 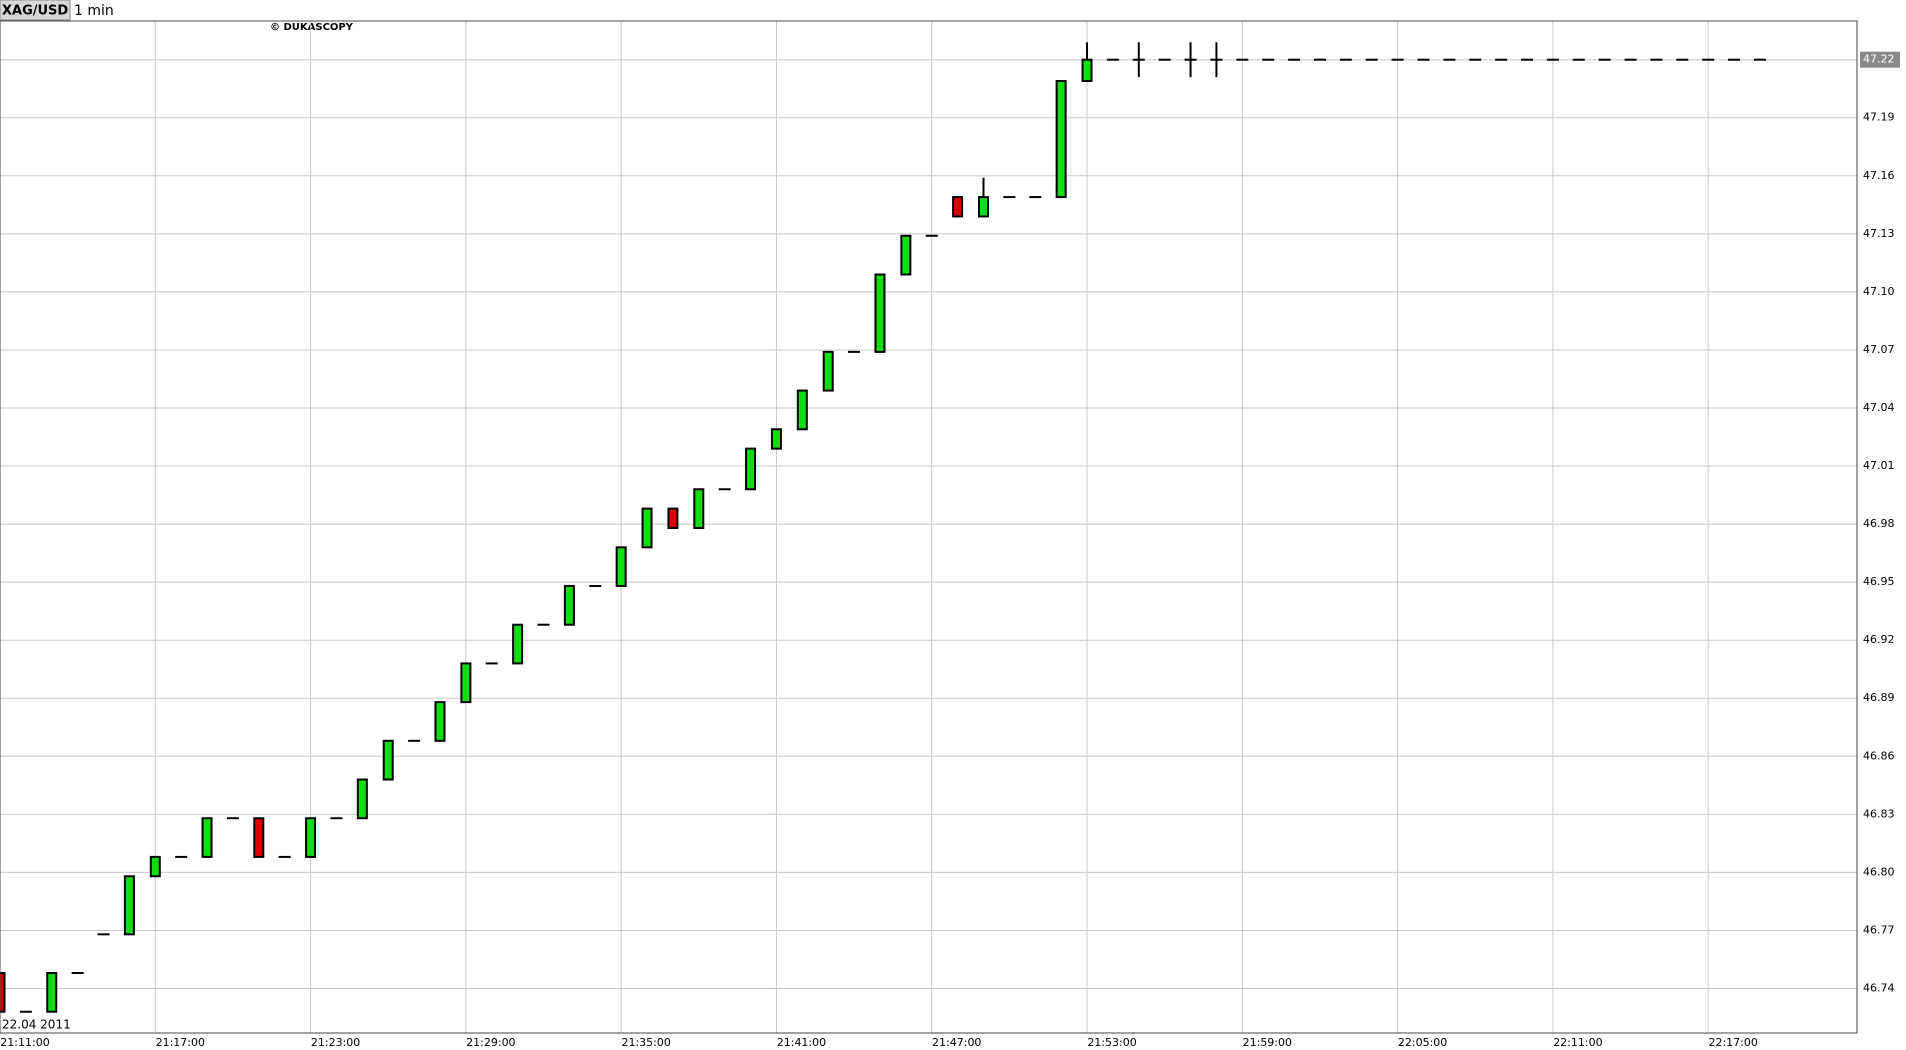 I want to click on watermark: © DUKASCOPY, so click(x=312, y=27).